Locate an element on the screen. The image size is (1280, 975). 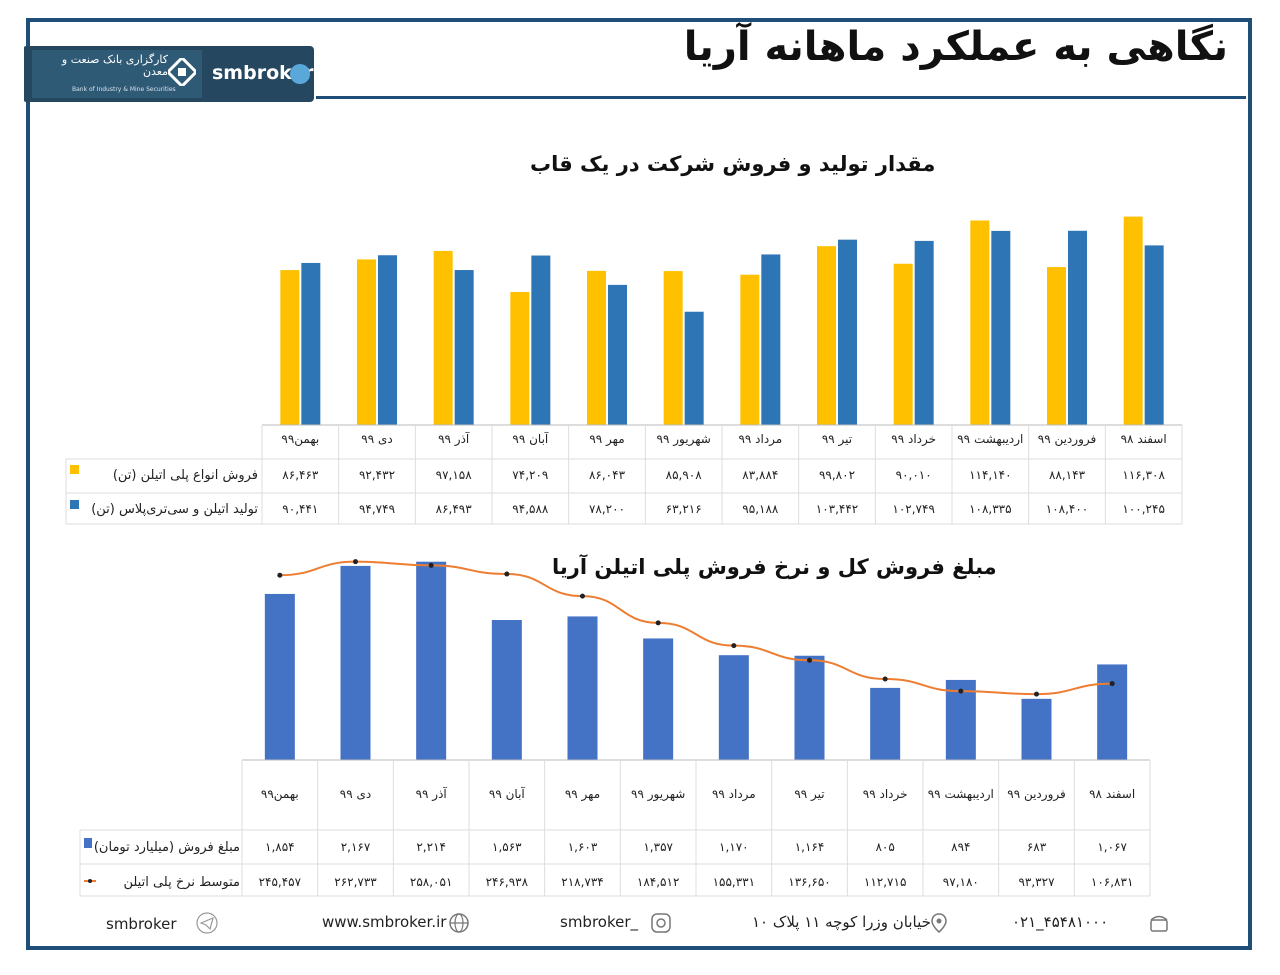
legend-swatch-production is located at coordinates (74, 504).